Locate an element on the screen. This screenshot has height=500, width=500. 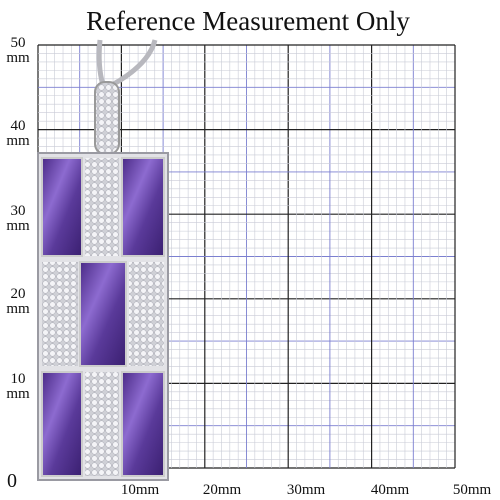
y-label-number: 10 is located at coordinates (18, 379).